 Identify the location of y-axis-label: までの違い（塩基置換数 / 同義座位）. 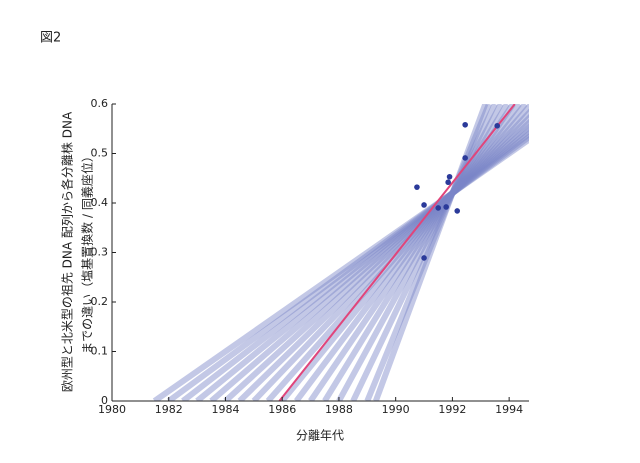
(87, 252).